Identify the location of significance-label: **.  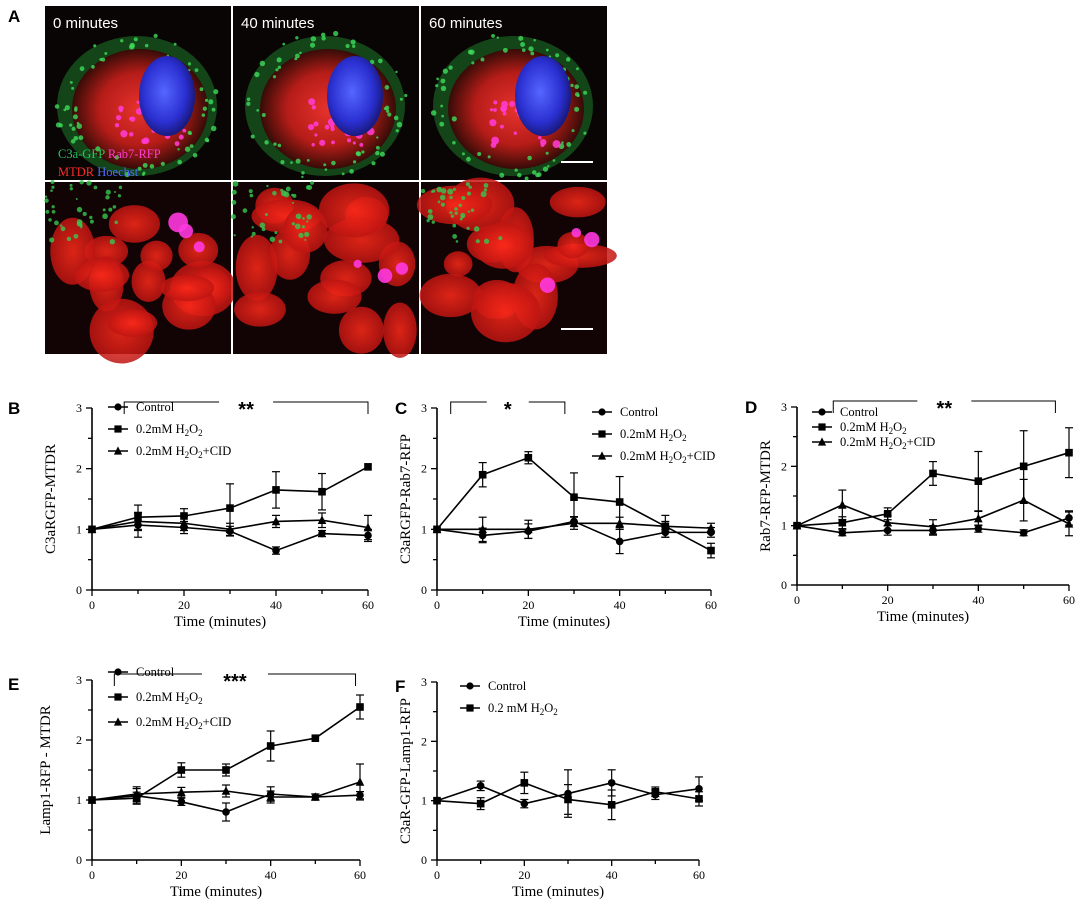
(246, 410).